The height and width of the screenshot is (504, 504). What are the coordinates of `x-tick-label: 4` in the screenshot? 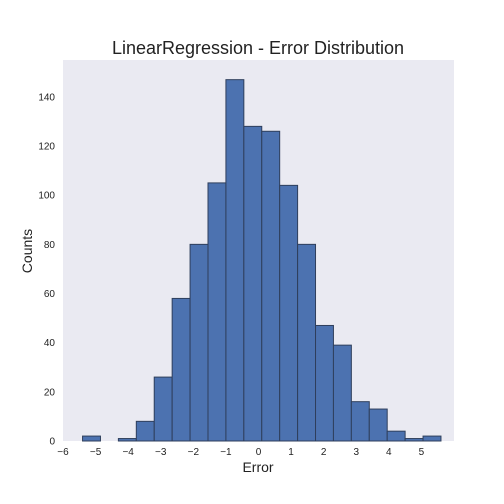 It's located at (389, 452).